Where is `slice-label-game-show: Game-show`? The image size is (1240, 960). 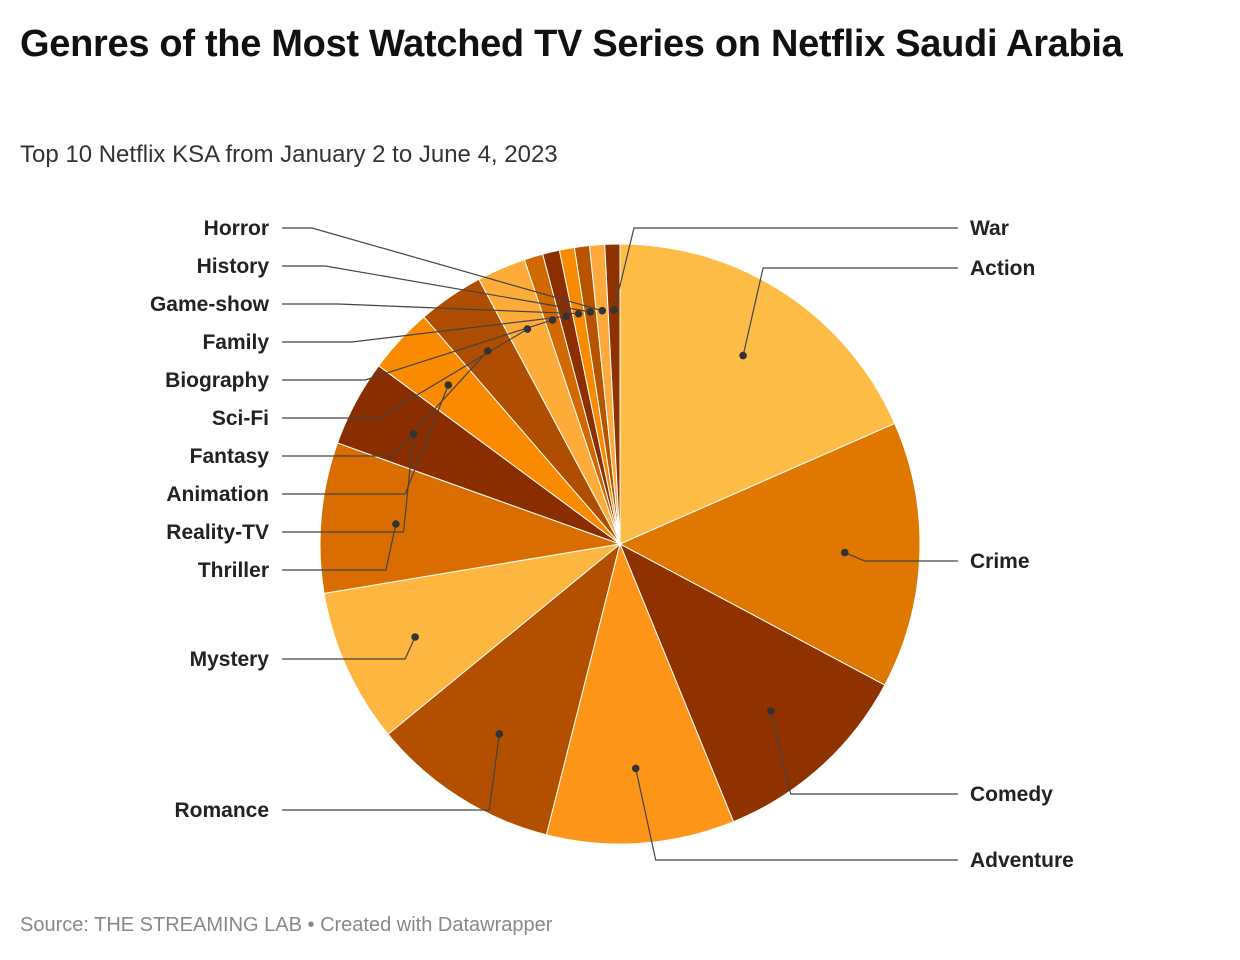
slice-label-game-show: Game-show is located at coordinates (210, 304).